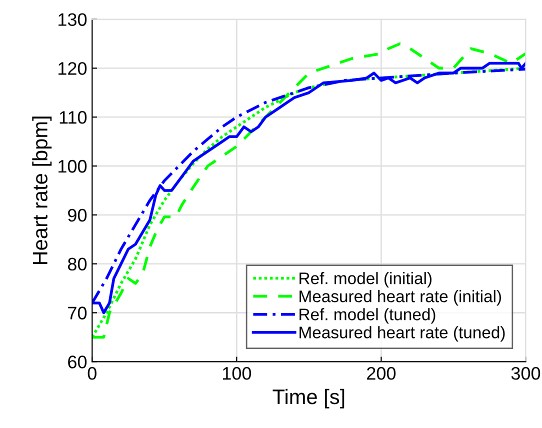 The image size is (542, 428). What do you see at coordinates (77, 215) in the screenshot?
I see `y-tick-label: 90` at bounding box center [77, 215].